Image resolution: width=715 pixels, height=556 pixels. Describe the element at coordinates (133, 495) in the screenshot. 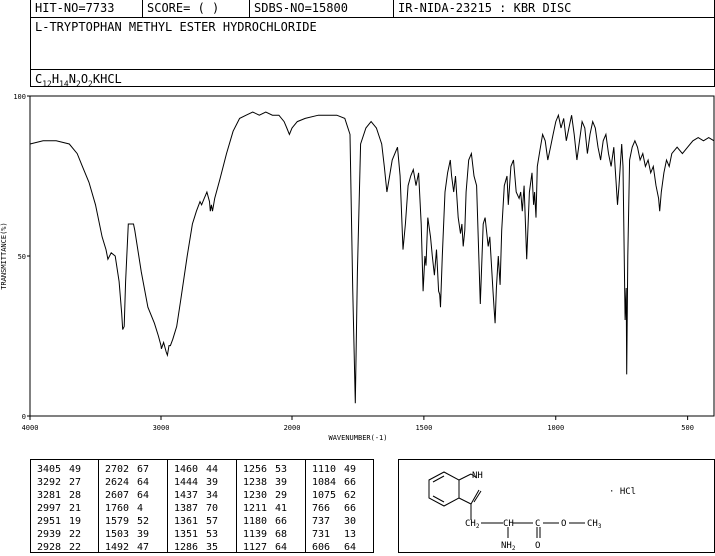

I see `peak-row: 2607 64` at that location.